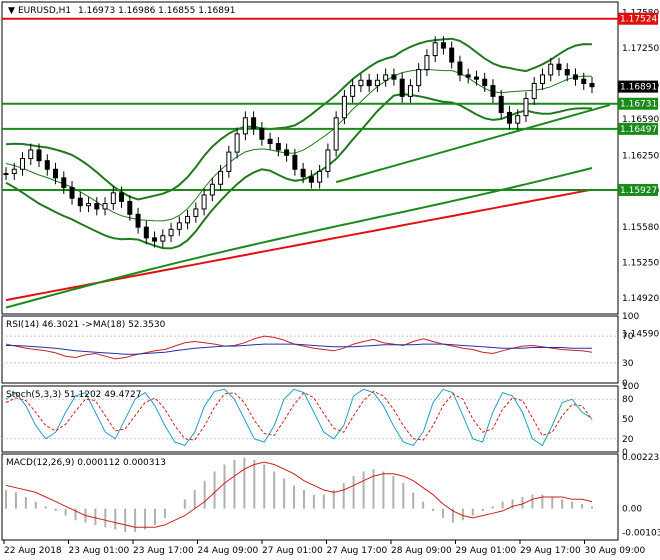 This screenshot has width=660, height=560. I want to click on macd-panel: MACD(12,26,9) 0.000112 0.000313, so click(299, 494).